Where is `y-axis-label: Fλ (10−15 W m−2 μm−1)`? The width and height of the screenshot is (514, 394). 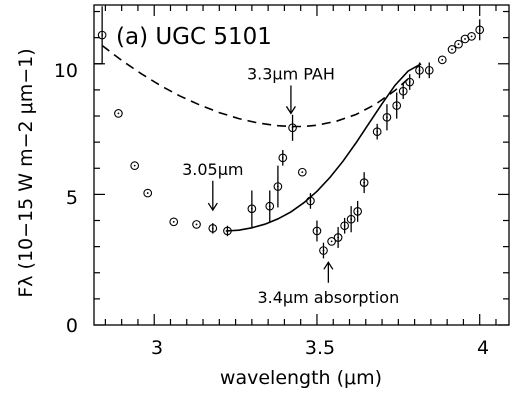
y-axis-label: Fλ (10−15 W m−2 μm−1) is located at coordinates (26, 172).